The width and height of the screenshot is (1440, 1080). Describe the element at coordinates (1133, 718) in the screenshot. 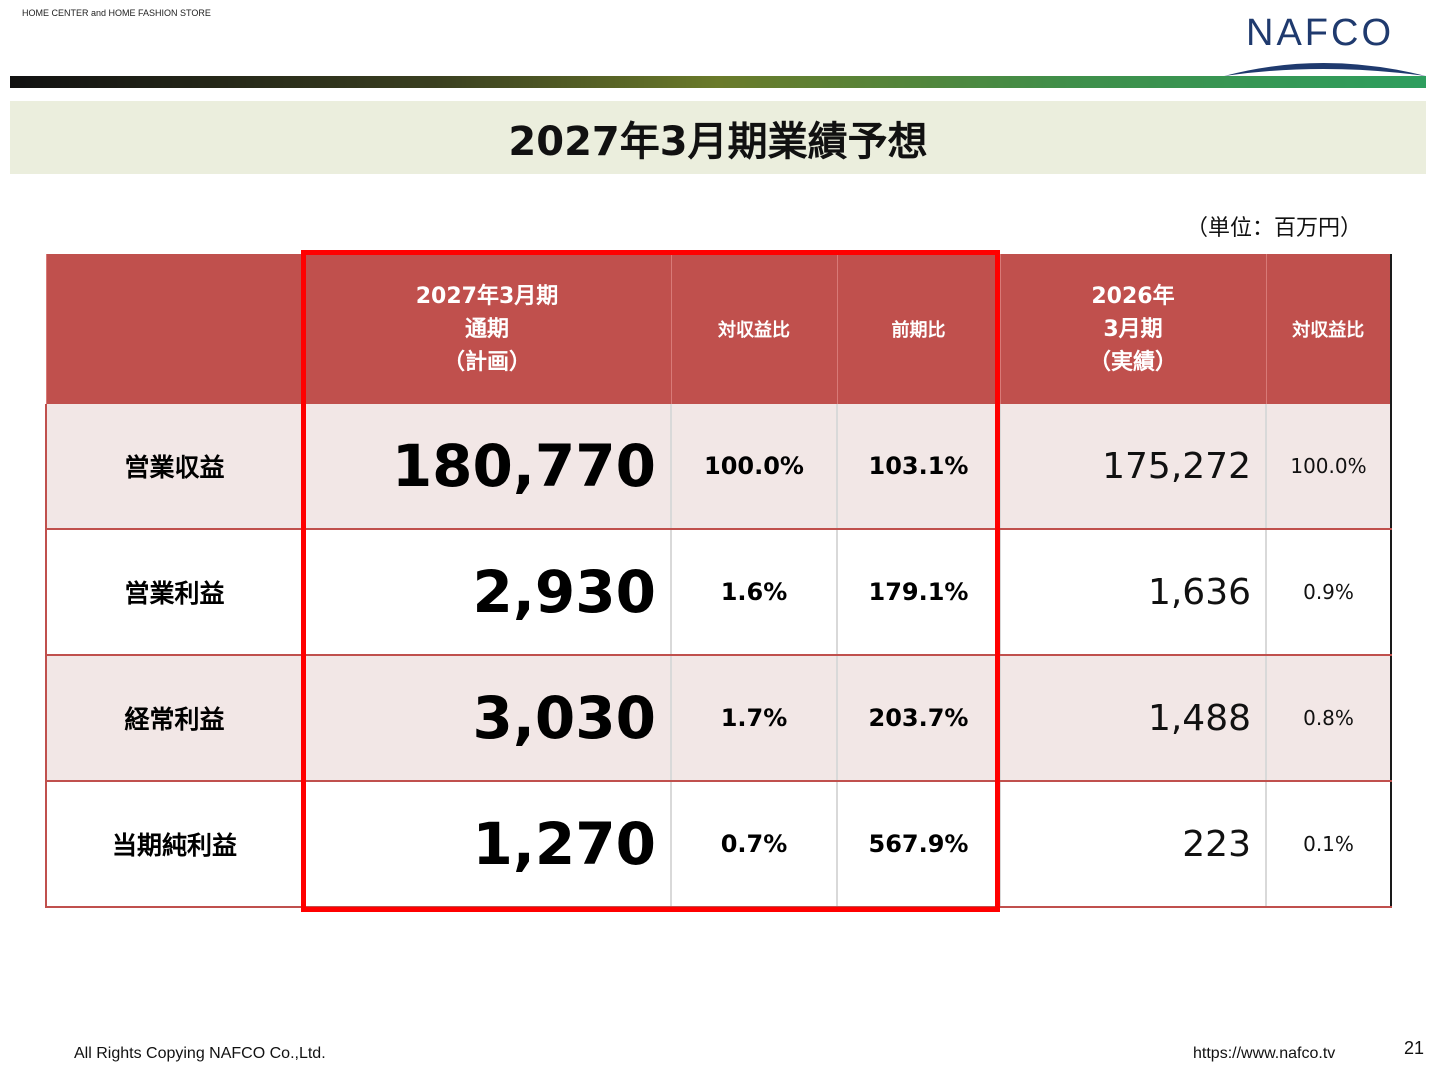

I see `actual-value: 1,488` at that location.